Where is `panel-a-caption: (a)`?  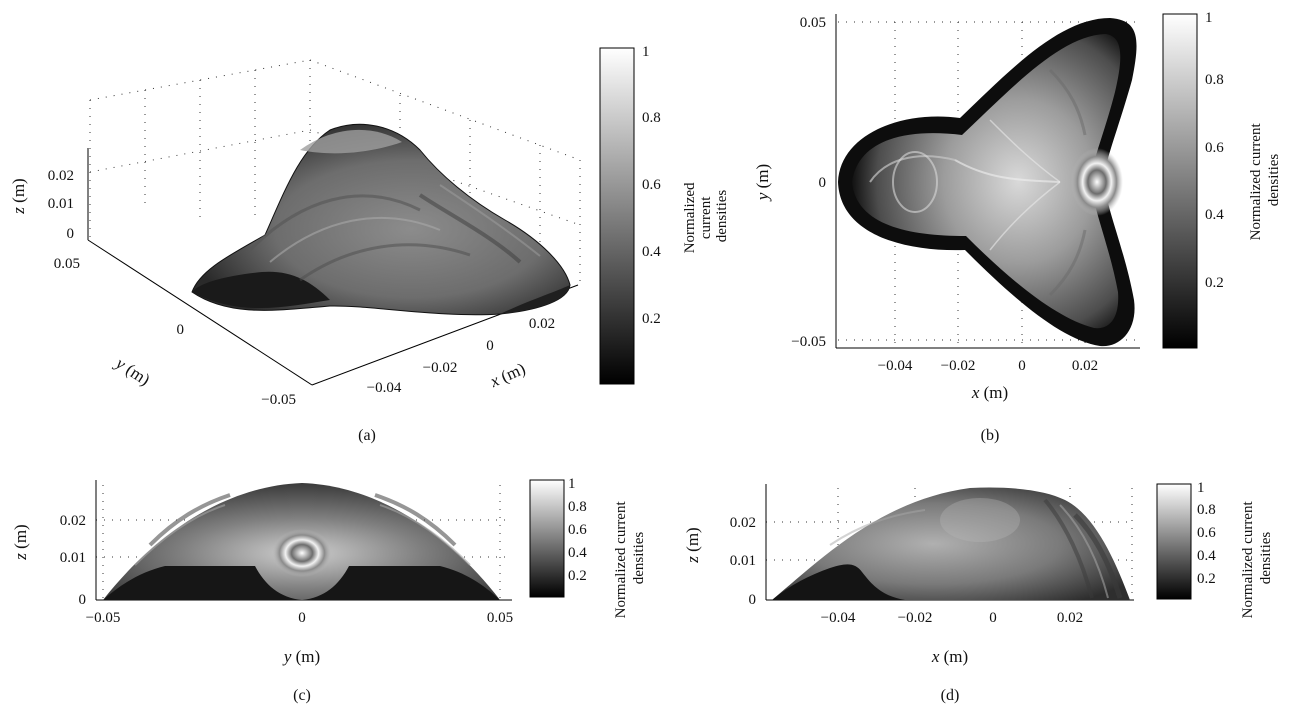 panel-a-caption: (a) is located at coordinates (367, 435).